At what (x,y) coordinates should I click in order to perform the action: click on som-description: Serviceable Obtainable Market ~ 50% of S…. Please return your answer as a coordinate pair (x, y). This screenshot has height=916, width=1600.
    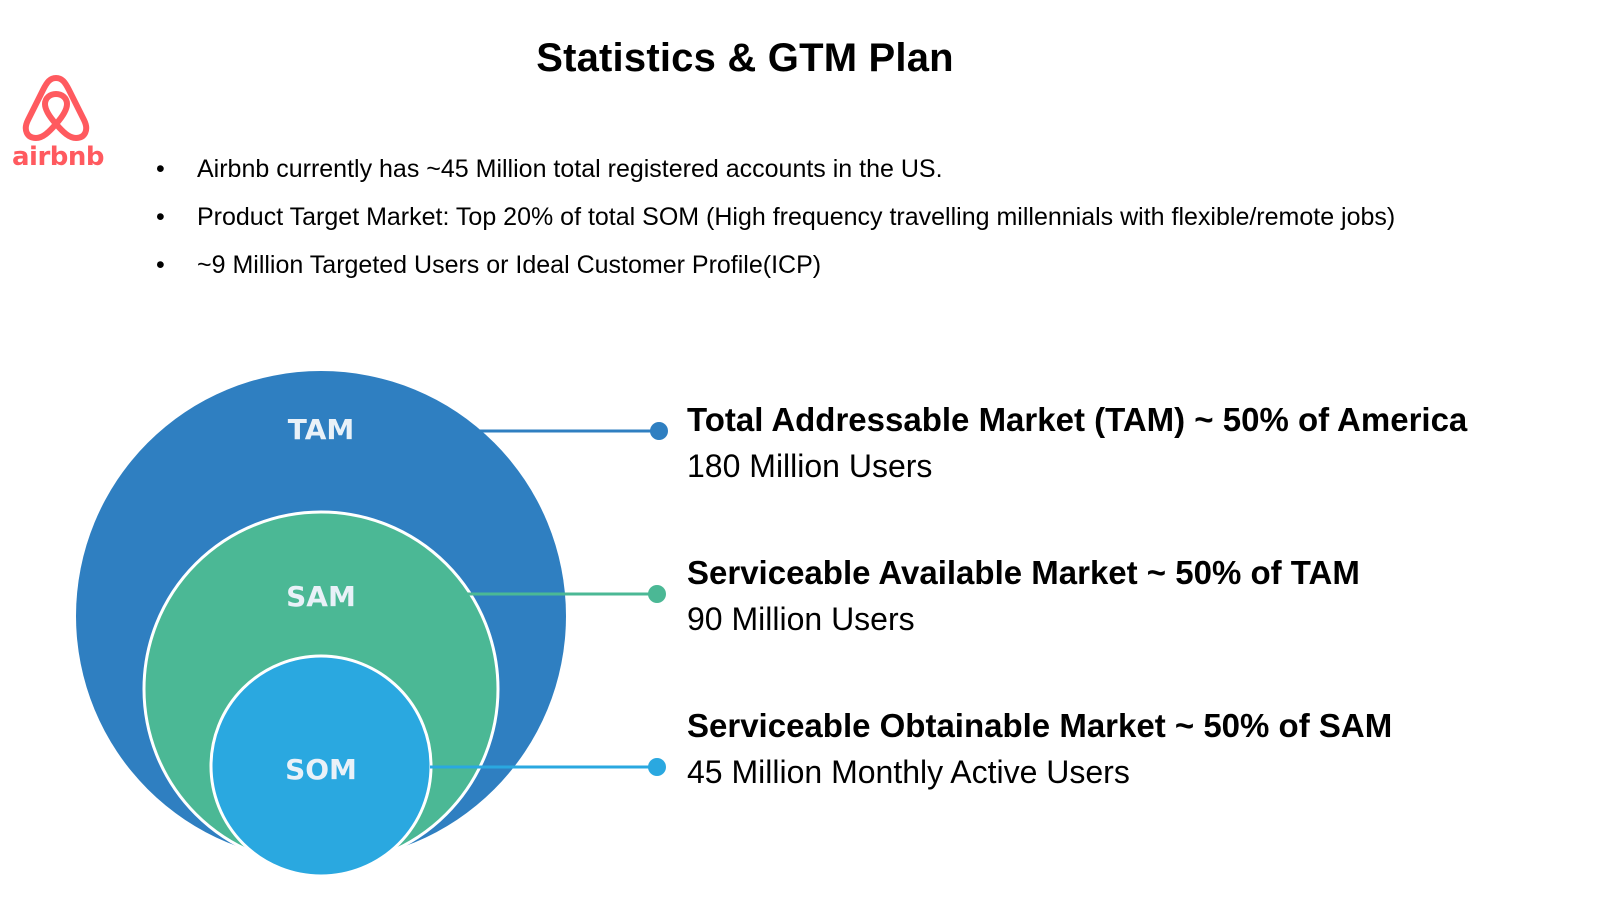
    Looking at the image, I should click on (1039, 750).